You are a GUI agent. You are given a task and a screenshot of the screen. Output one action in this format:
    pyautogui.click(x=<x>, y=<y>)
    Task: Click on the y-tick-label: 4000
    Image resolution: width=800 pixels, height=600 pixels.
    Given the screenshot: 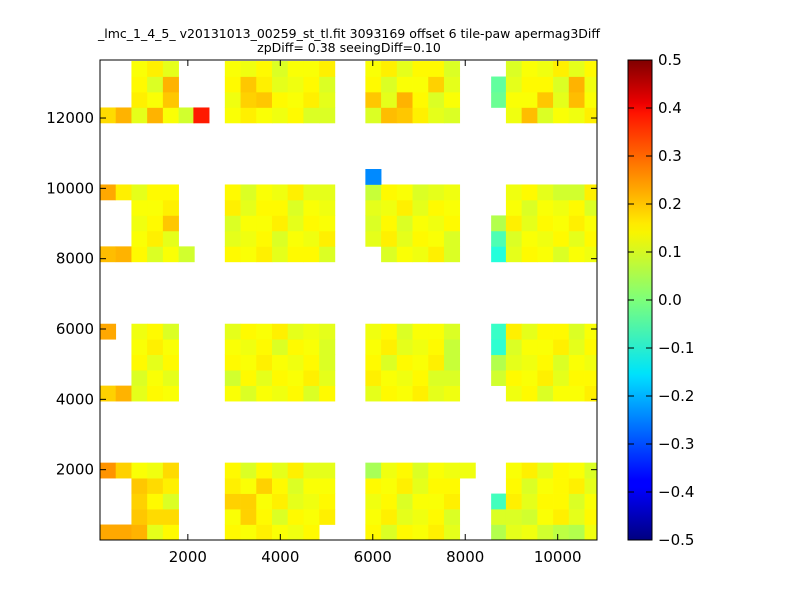 What is the action you would take?
    pyautogui.click(x=75, y=399)
    